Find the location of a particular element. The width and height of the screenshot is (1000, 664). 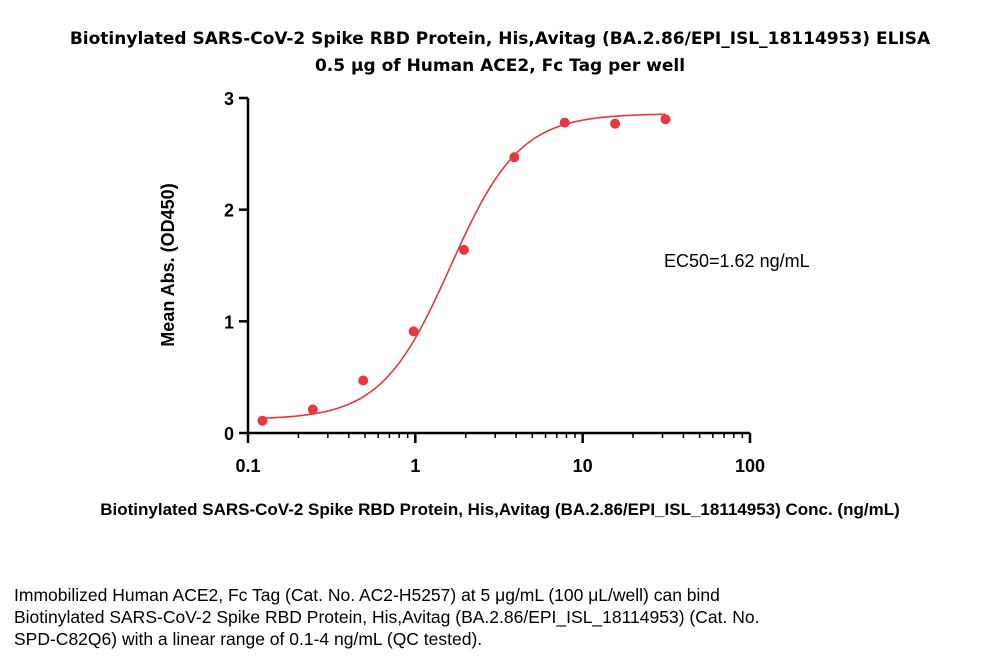

chart-subtitle: 0.5 μg of Human ACE2, Fc Tag per well is located at coordinates (500, 66).